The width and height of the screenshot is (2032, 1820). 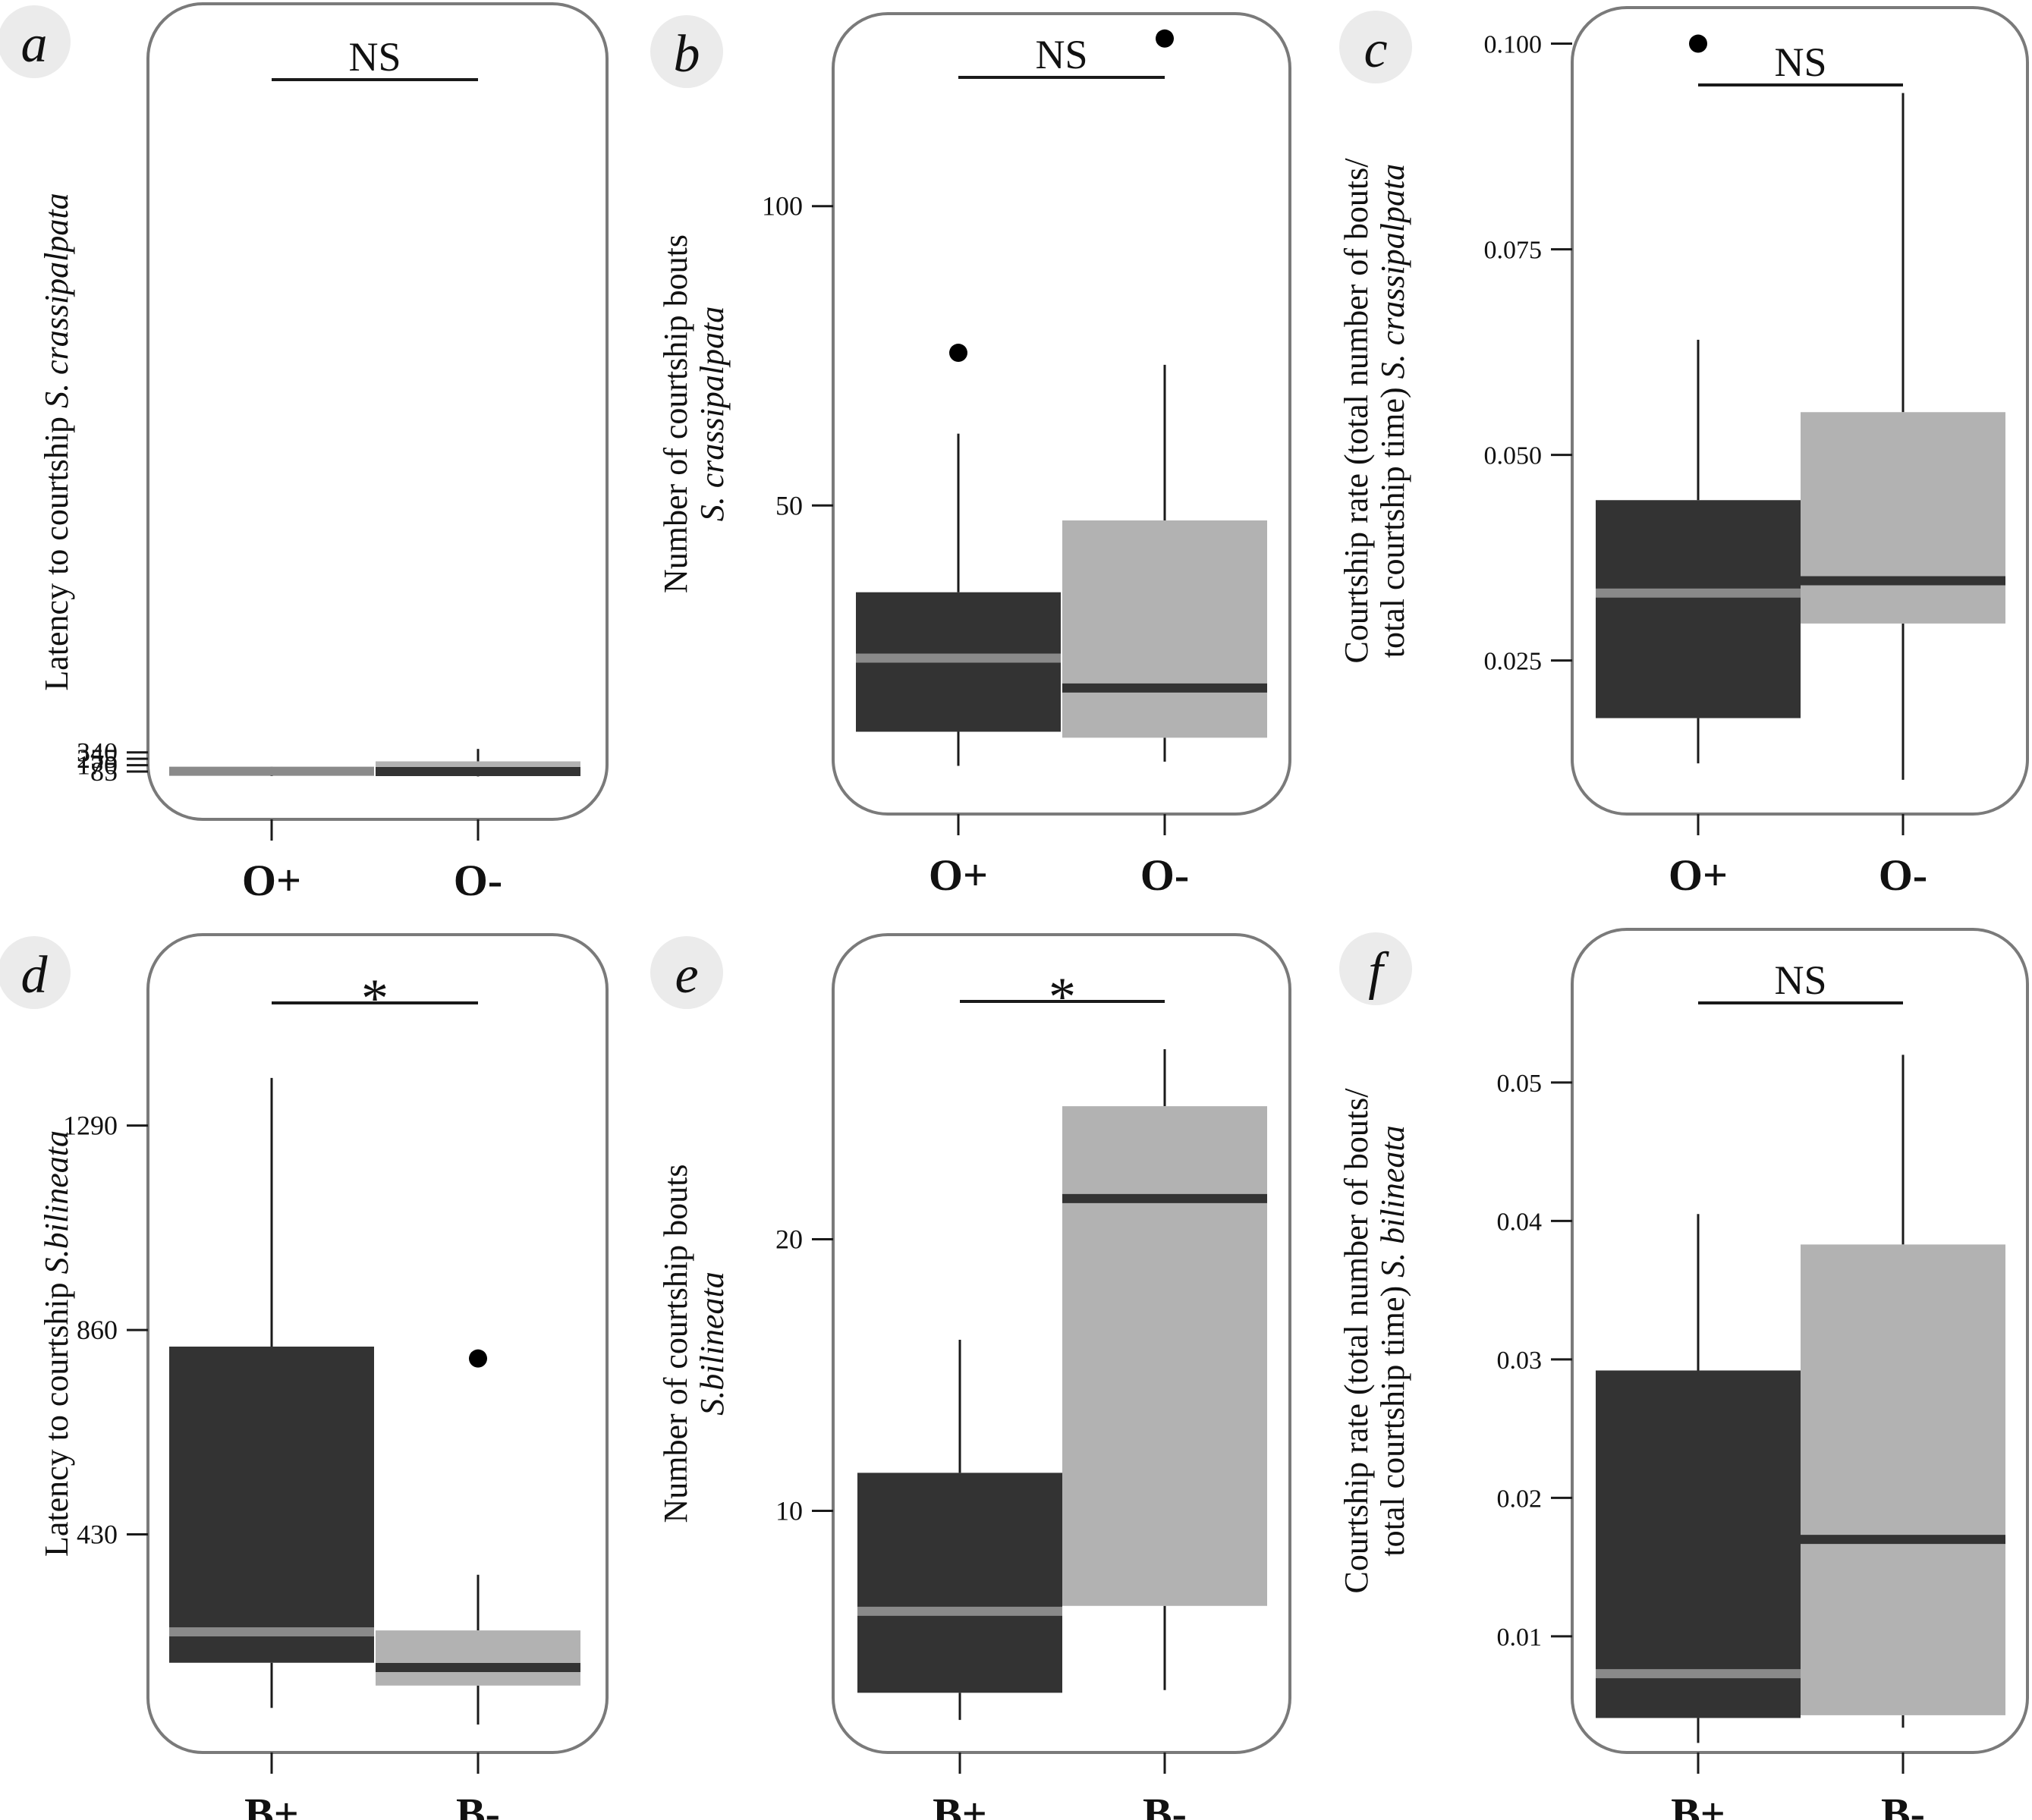 What do you see at coordinates (98, 1535) in the screenshot?
I see `y-tick-label: 430` at bounding box center [98, 1535].